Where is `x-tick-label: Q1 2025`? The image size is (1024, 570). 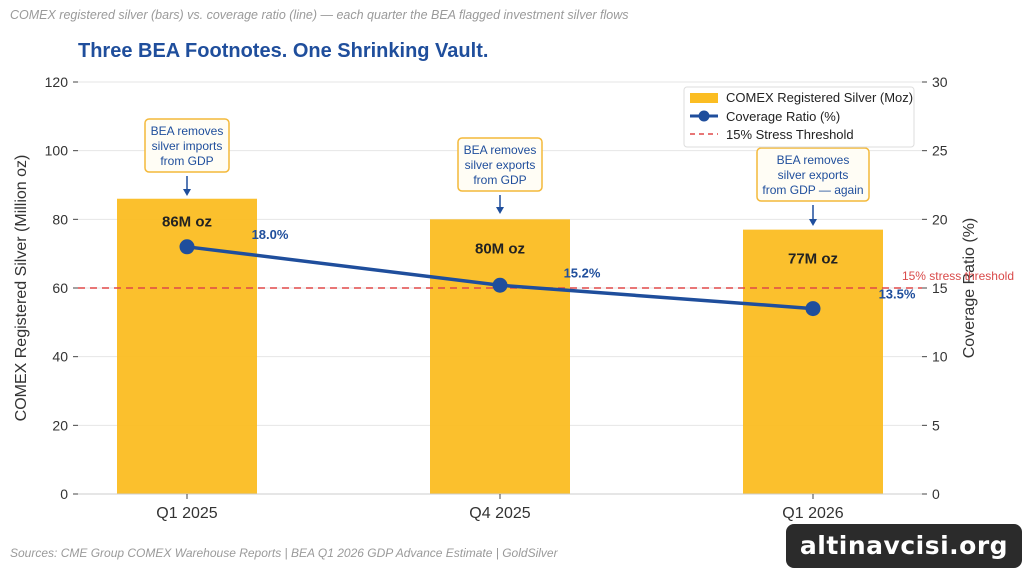 x-tick-label: Q1 2025 is located at coordinates (186, 513).